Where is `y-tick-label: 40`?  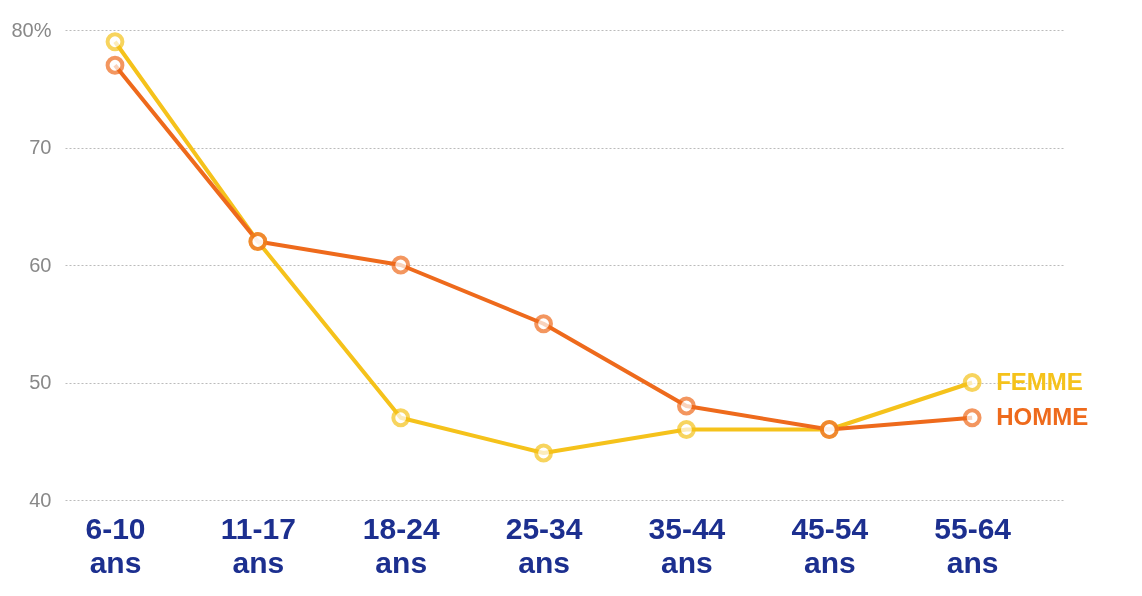
y-tick-label: 40 is located at coordinates (40, 499).